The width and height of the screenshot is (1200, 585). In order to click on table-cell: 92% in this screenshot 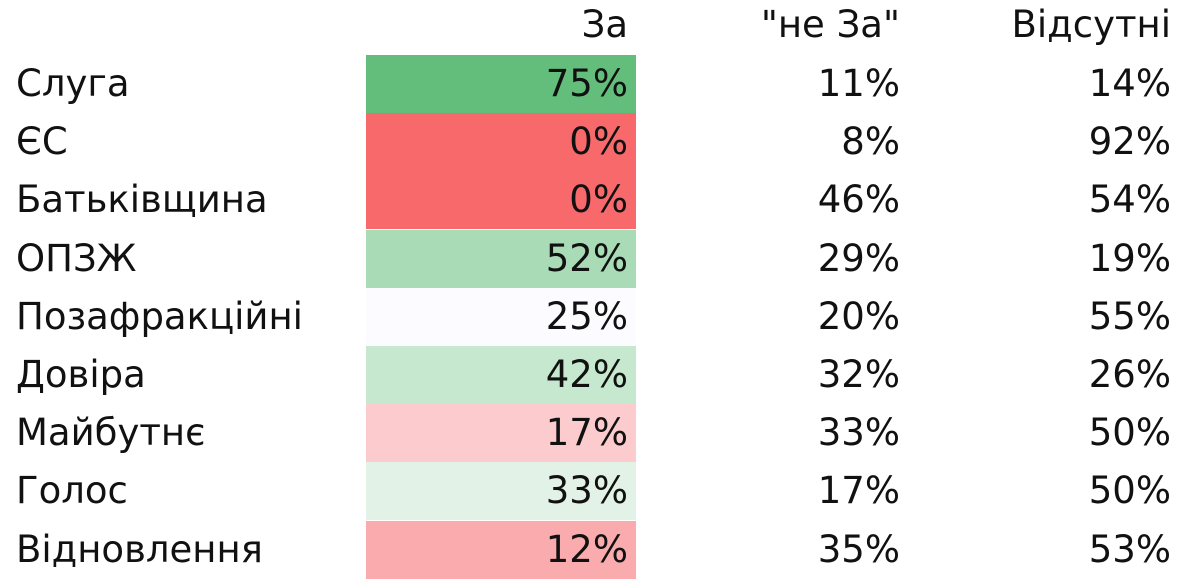, I will do `click(1129, 142)`.